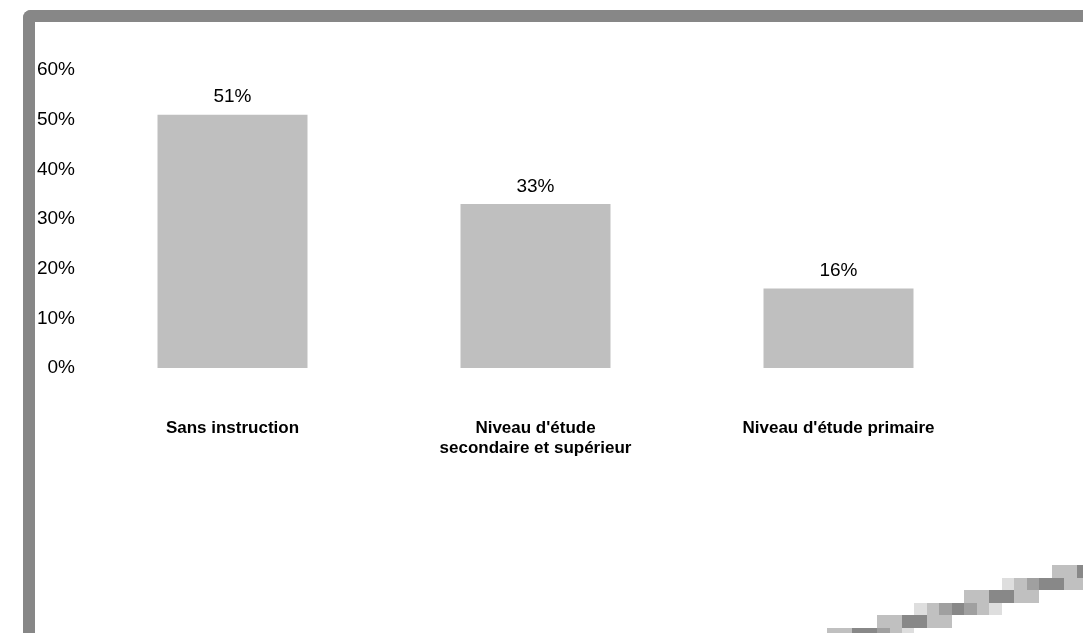 The image size is (1083, 633). Describe the element at coordinates (61, 367) in the screenshot. I see `y-tick-label: 0%` at that location.